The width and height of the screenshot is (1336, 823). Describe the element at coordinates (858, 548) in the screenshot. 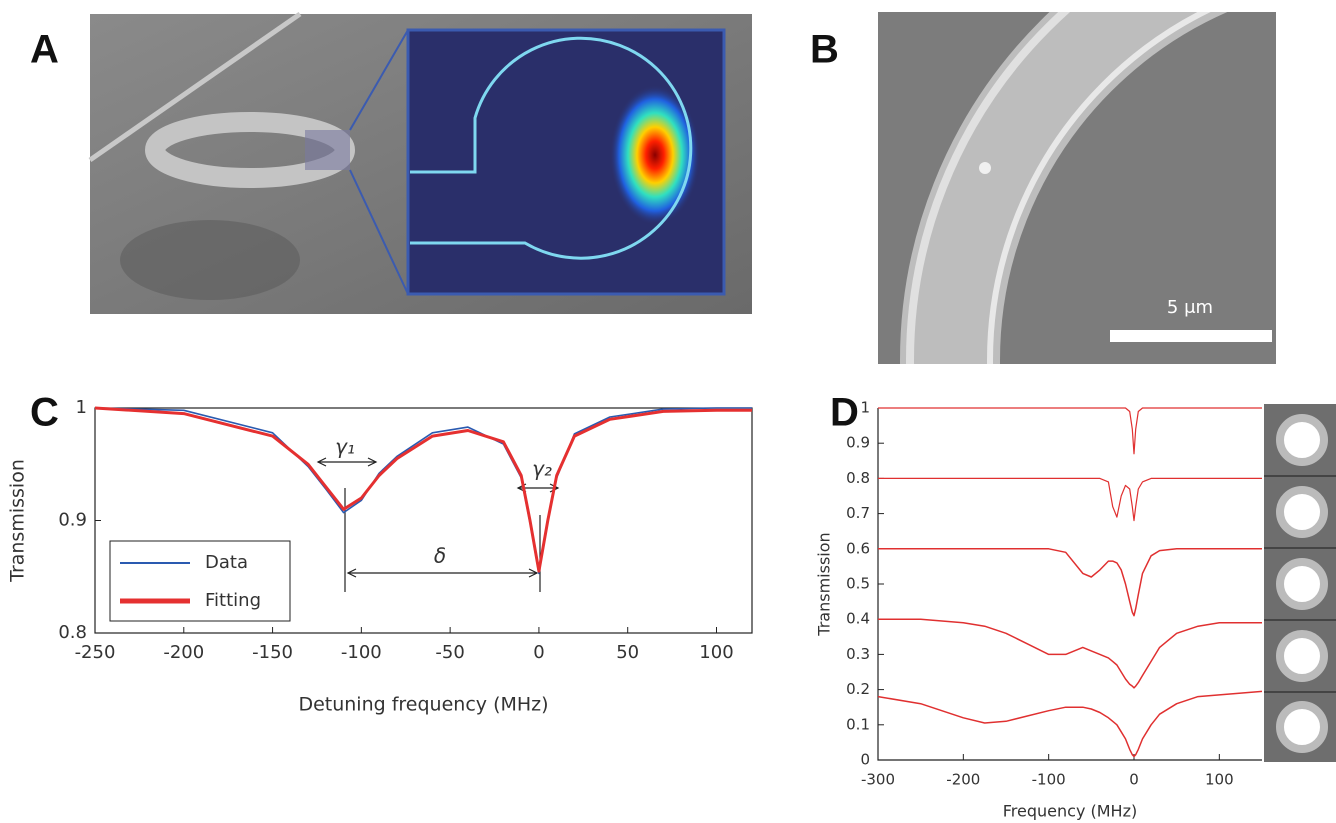

I see `y-tick-label: 0.6` at that location.